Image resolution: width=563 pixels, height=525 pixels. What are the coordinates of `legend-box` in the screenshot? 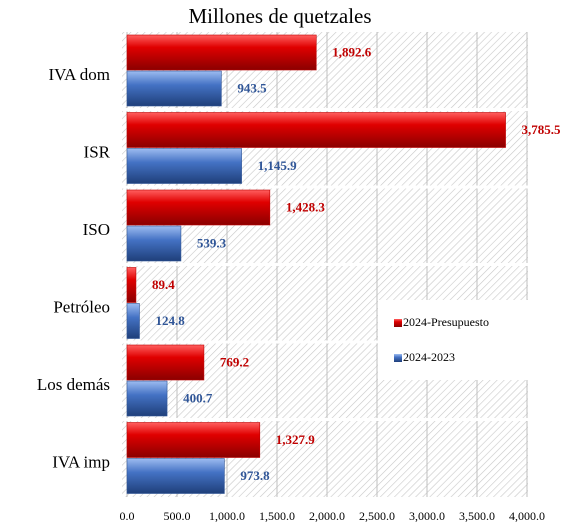 It's located at (453, 340).